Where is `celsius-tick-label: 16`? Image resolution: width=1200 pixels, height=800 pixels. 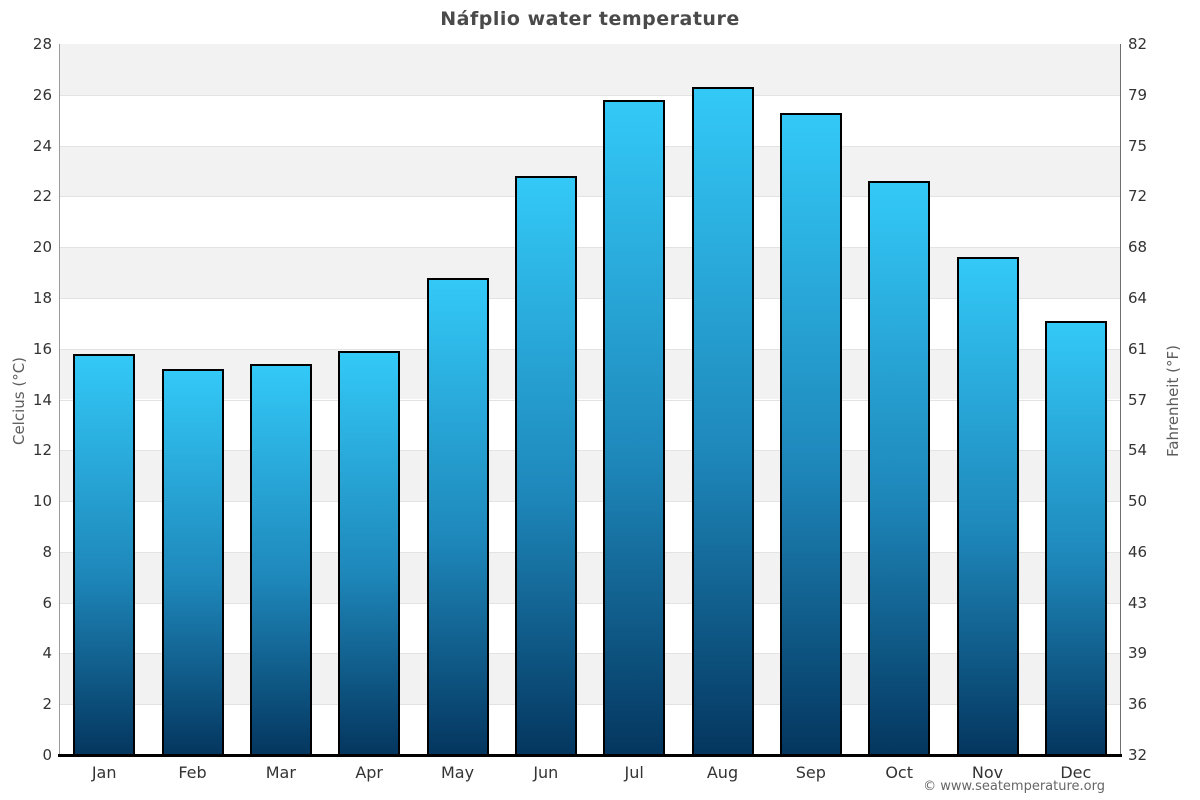 celsius-tick-label: 16 is located at coordinates (42, 348).